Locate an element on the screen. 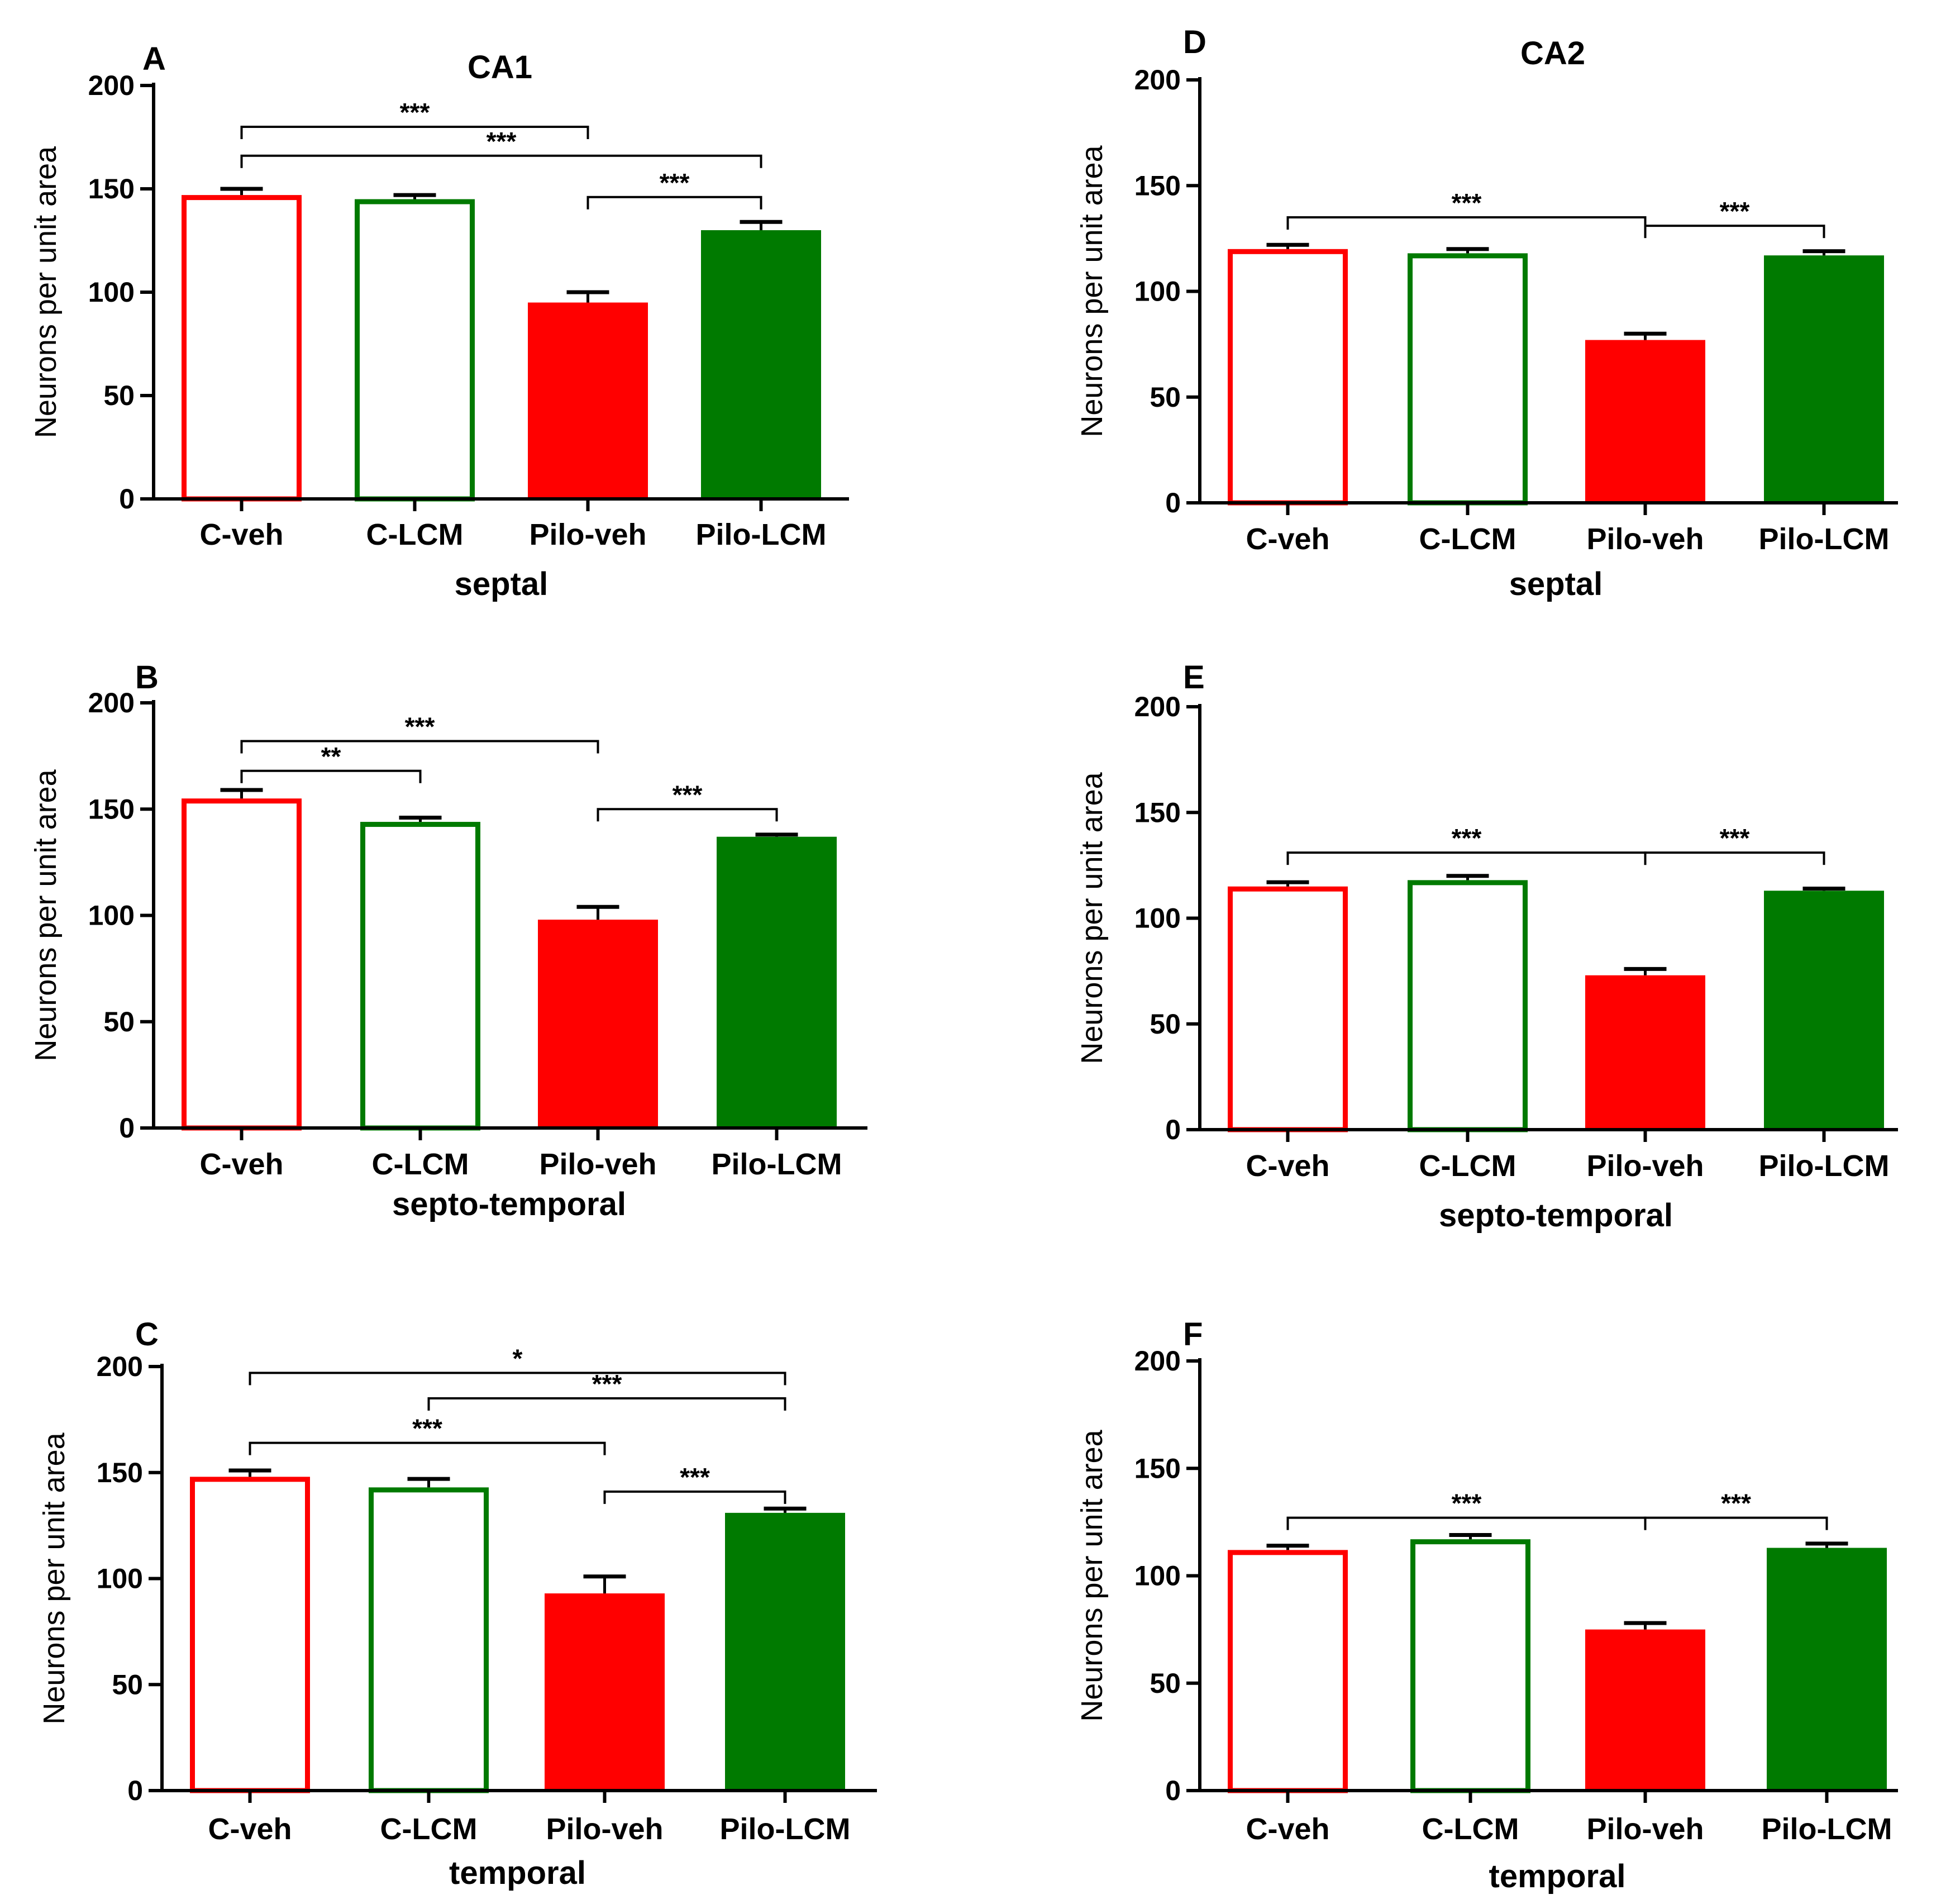  panel-letter: B is located at coordinates (147, 677).